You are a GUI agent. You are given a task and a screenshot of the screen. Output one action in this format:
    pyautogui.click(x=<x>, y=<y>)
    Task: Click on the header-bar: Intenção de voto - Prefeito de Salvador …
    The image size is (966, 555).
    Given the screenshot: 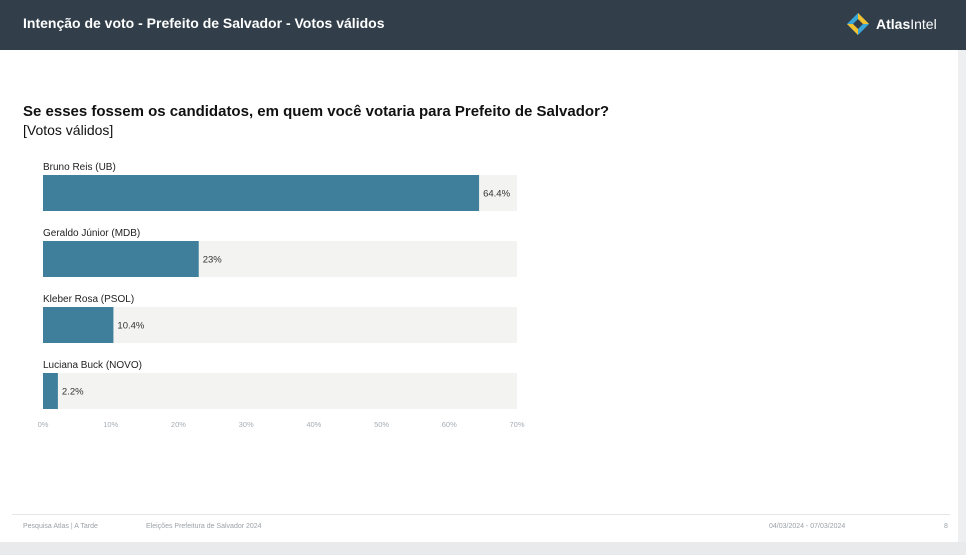 What is the action you would take?
    pyautogui.click(x=483, y=25)
    